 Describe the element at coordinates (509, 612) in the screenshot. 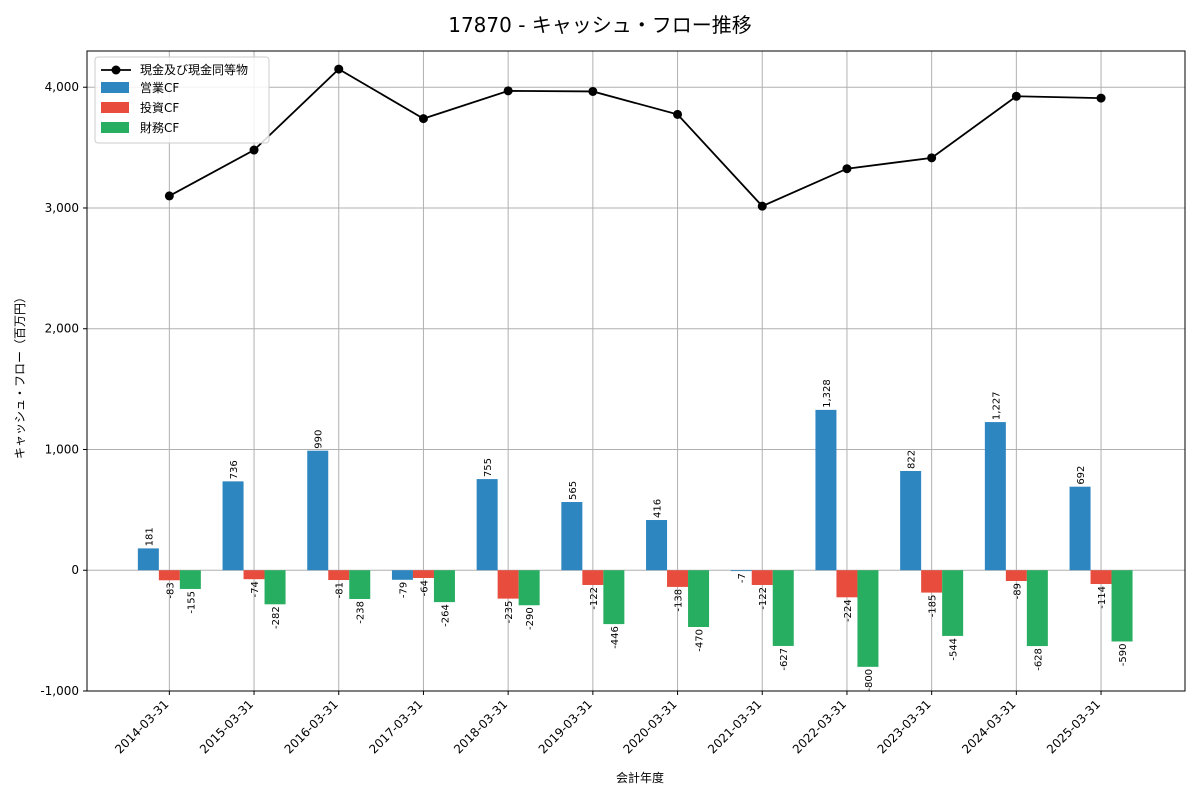

I see `bar-value-label: -235` at that location.